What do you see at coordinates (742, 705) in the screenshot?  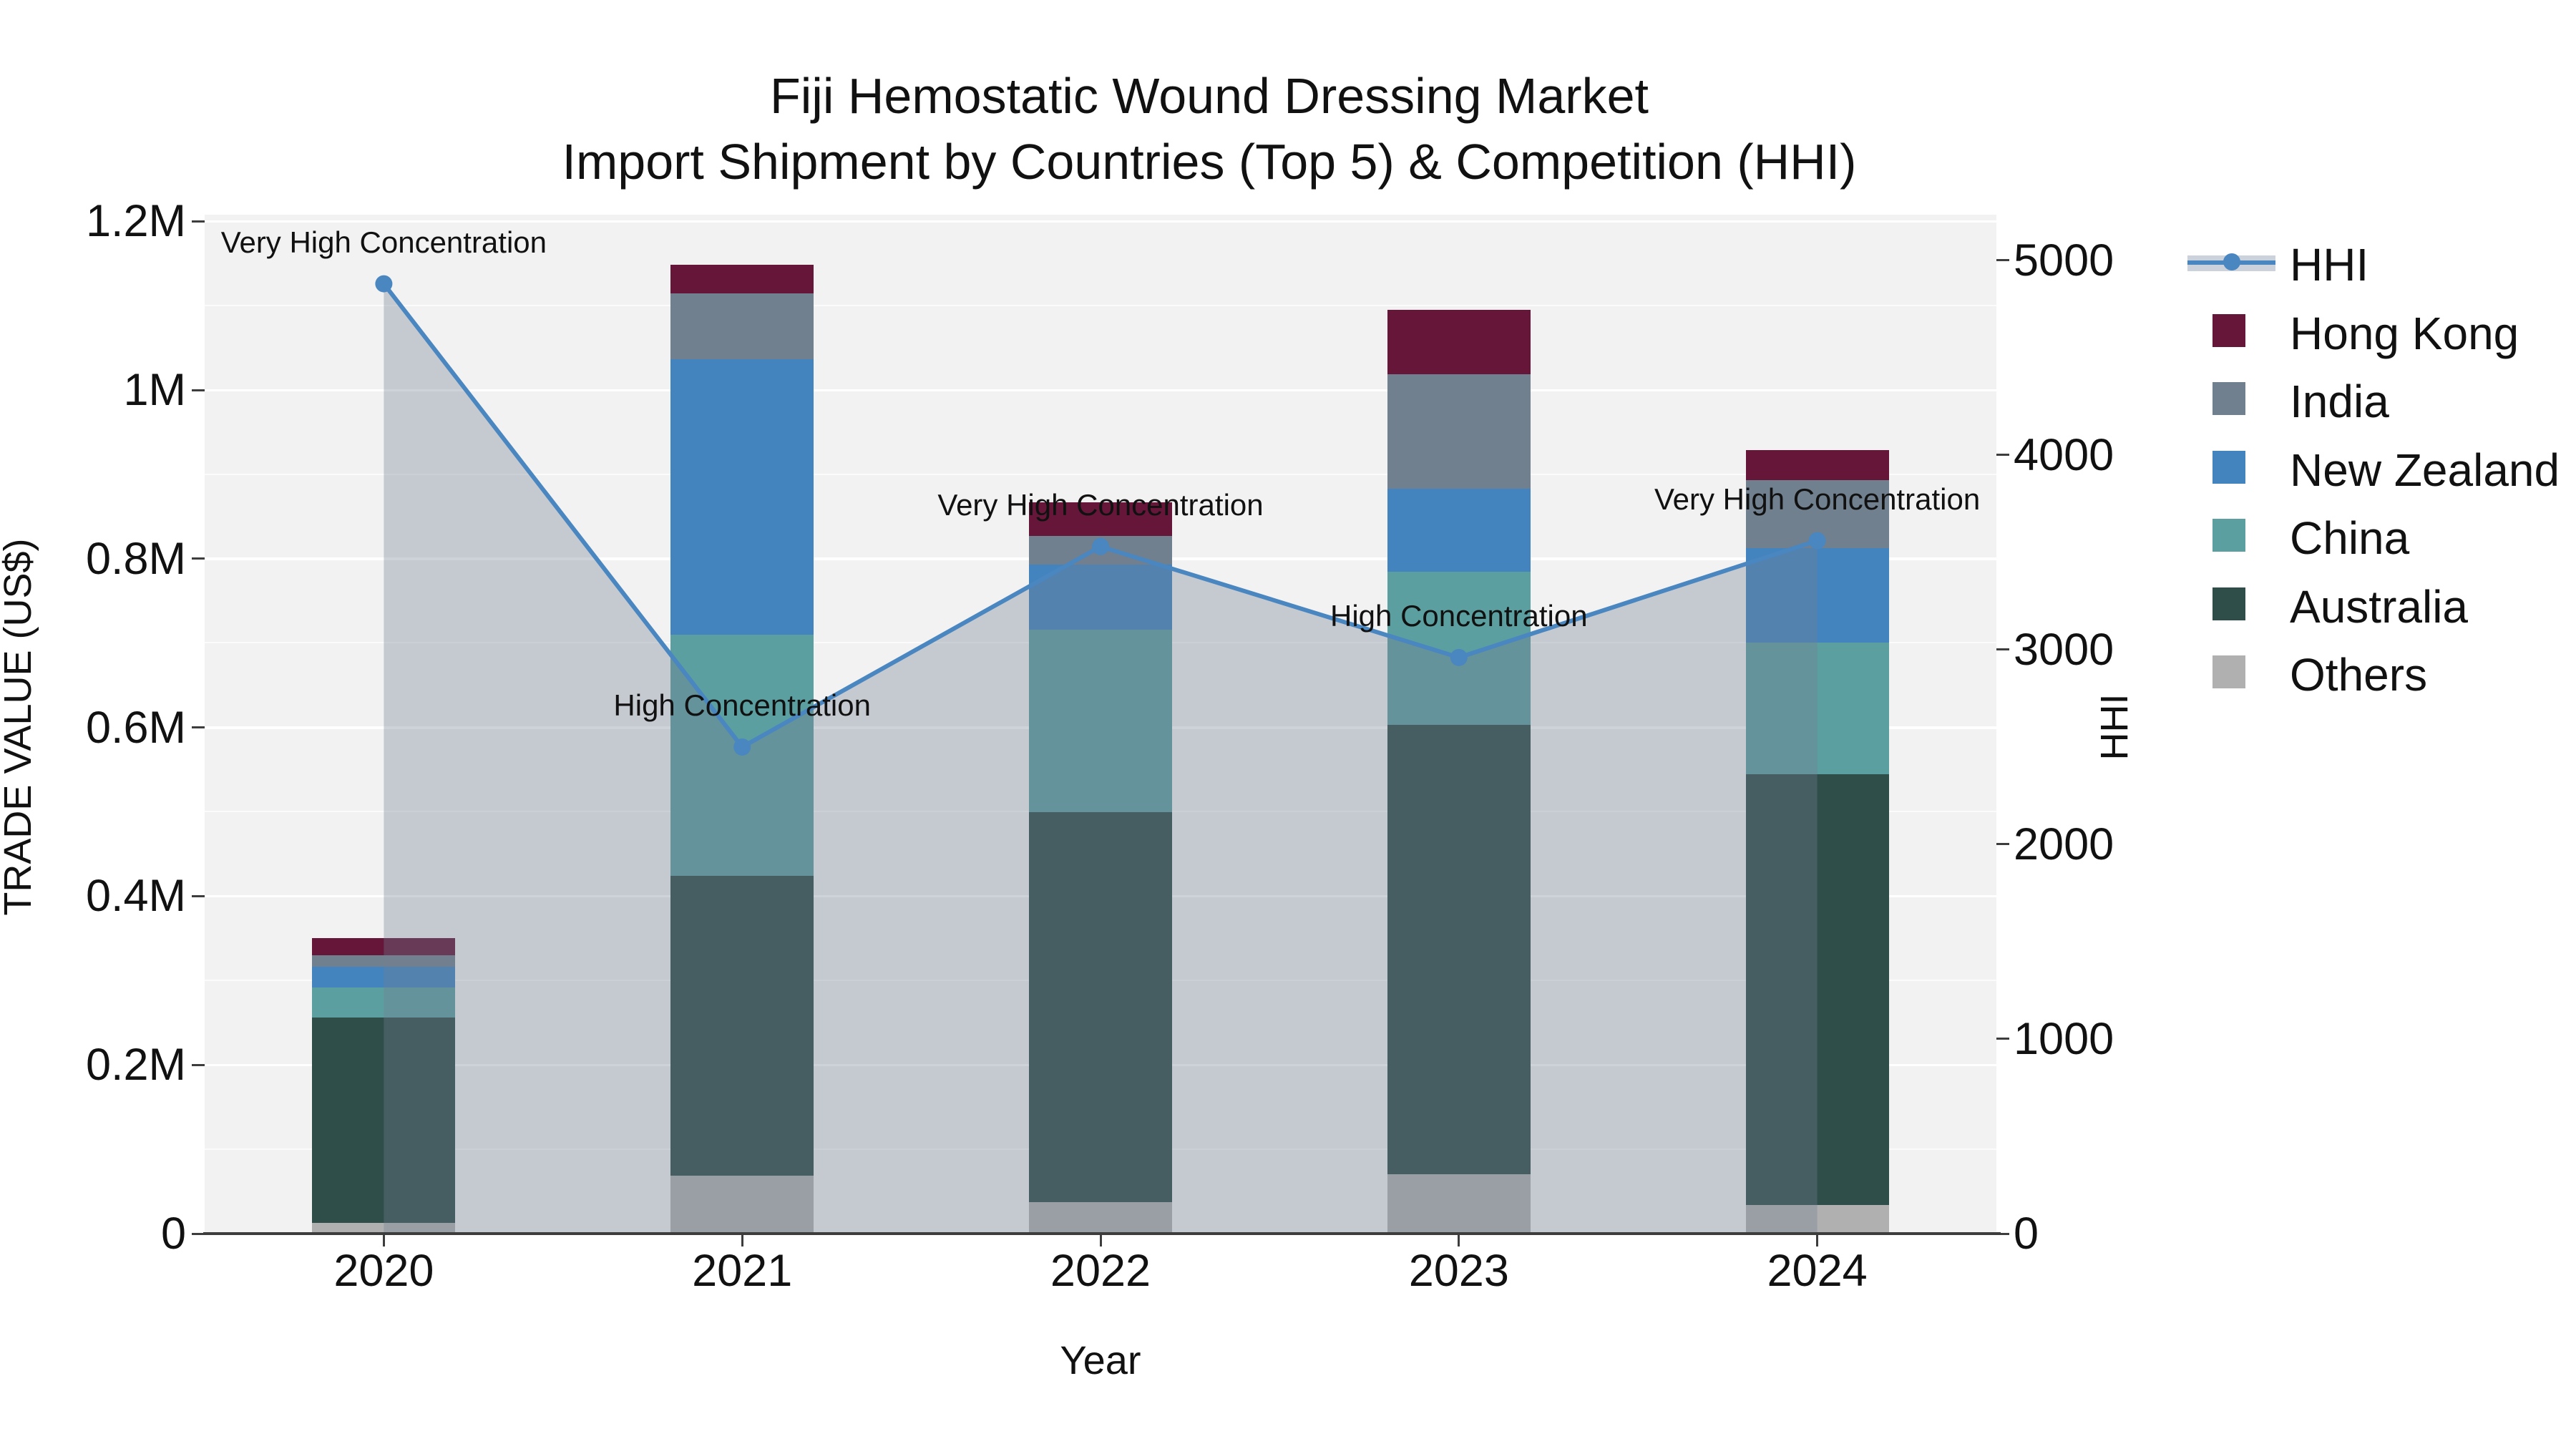 I see `hhi-annotation: High Concentration` at bounding box center [742, 705].